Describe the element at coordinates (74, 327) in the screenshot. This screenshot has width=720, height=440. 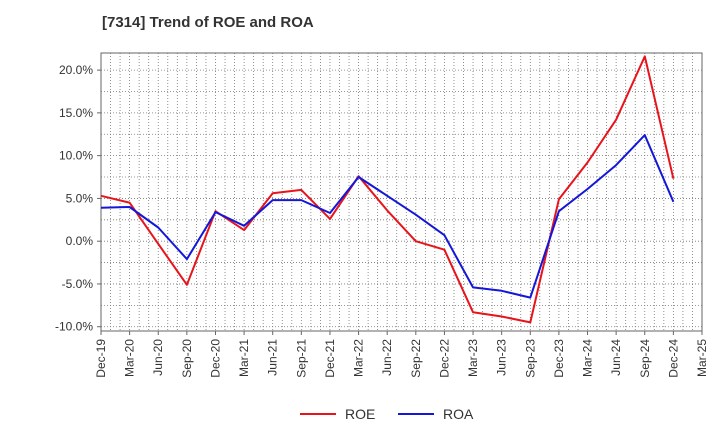
I see `y-tick-label: -10.0%` at that location.